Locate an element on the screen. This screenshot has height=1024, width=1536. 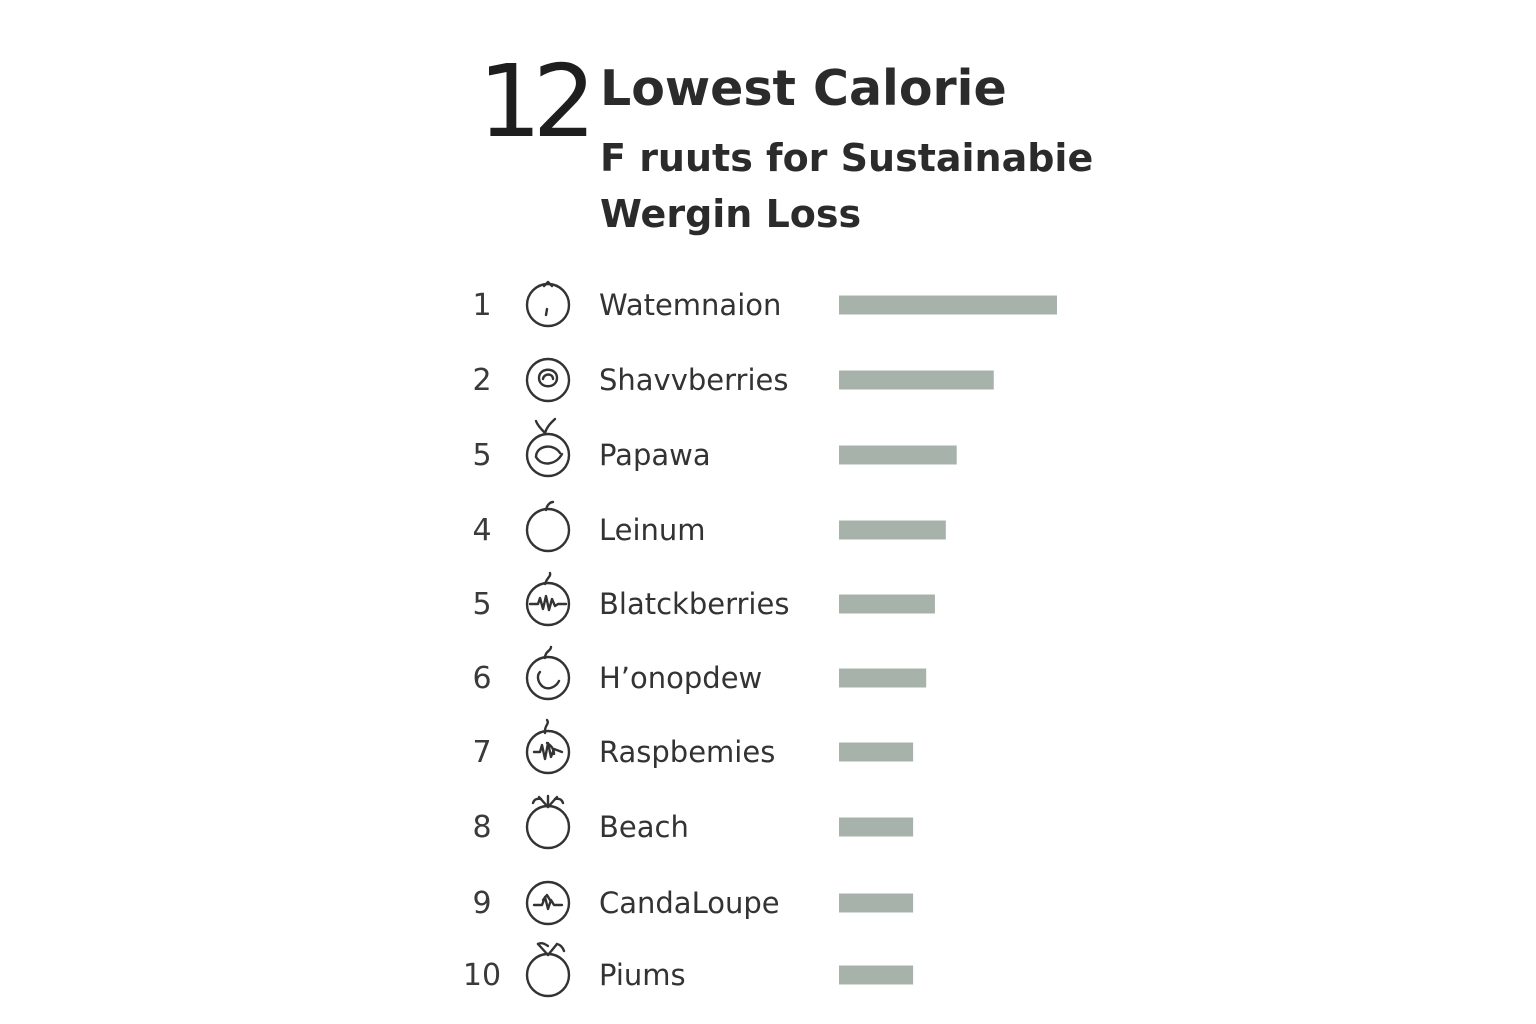
rank-number: 8 is located at coordinates (481, 827).